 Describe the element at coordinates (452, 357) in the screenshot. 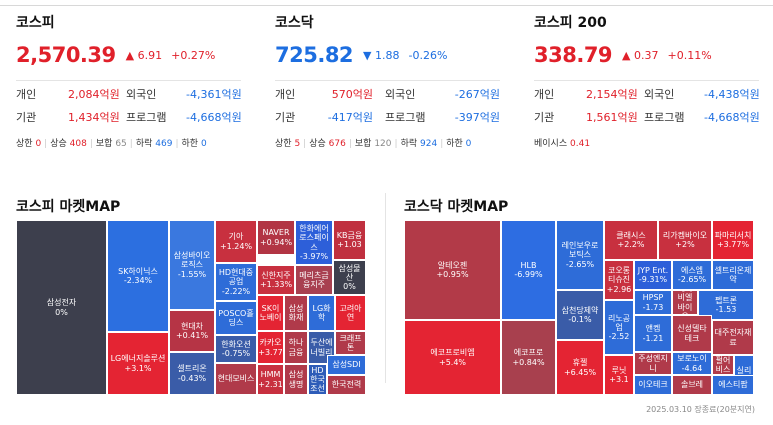

I see `treemap-tile: 에코프로비엠 +5.4%` at that location.